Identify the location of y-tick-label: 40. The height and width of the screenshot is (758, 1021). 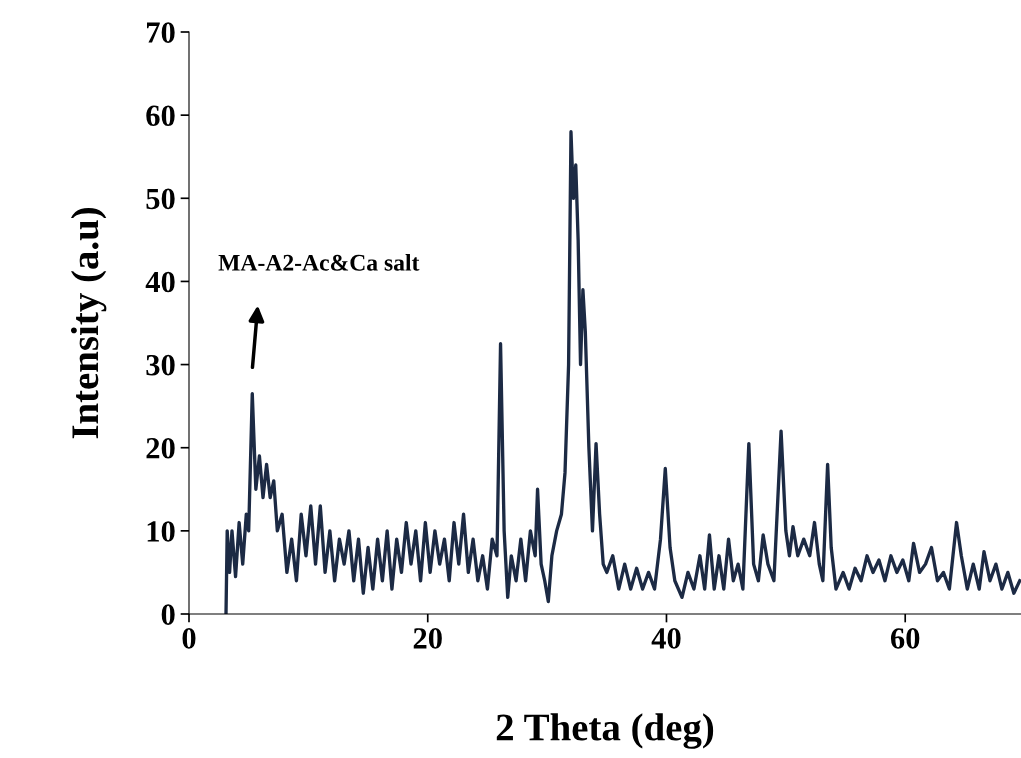
(160, 282).